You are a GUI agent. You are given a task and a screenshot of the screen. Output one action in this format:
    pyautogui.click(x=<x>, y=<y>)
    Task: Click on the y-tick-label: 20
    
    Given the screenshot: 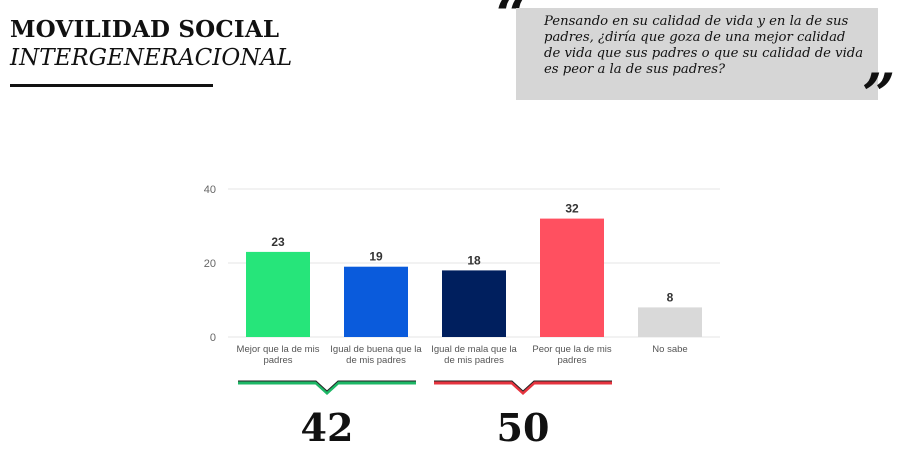 What is the action you would take?
    pyautogui.click(x=210, y=264)
    